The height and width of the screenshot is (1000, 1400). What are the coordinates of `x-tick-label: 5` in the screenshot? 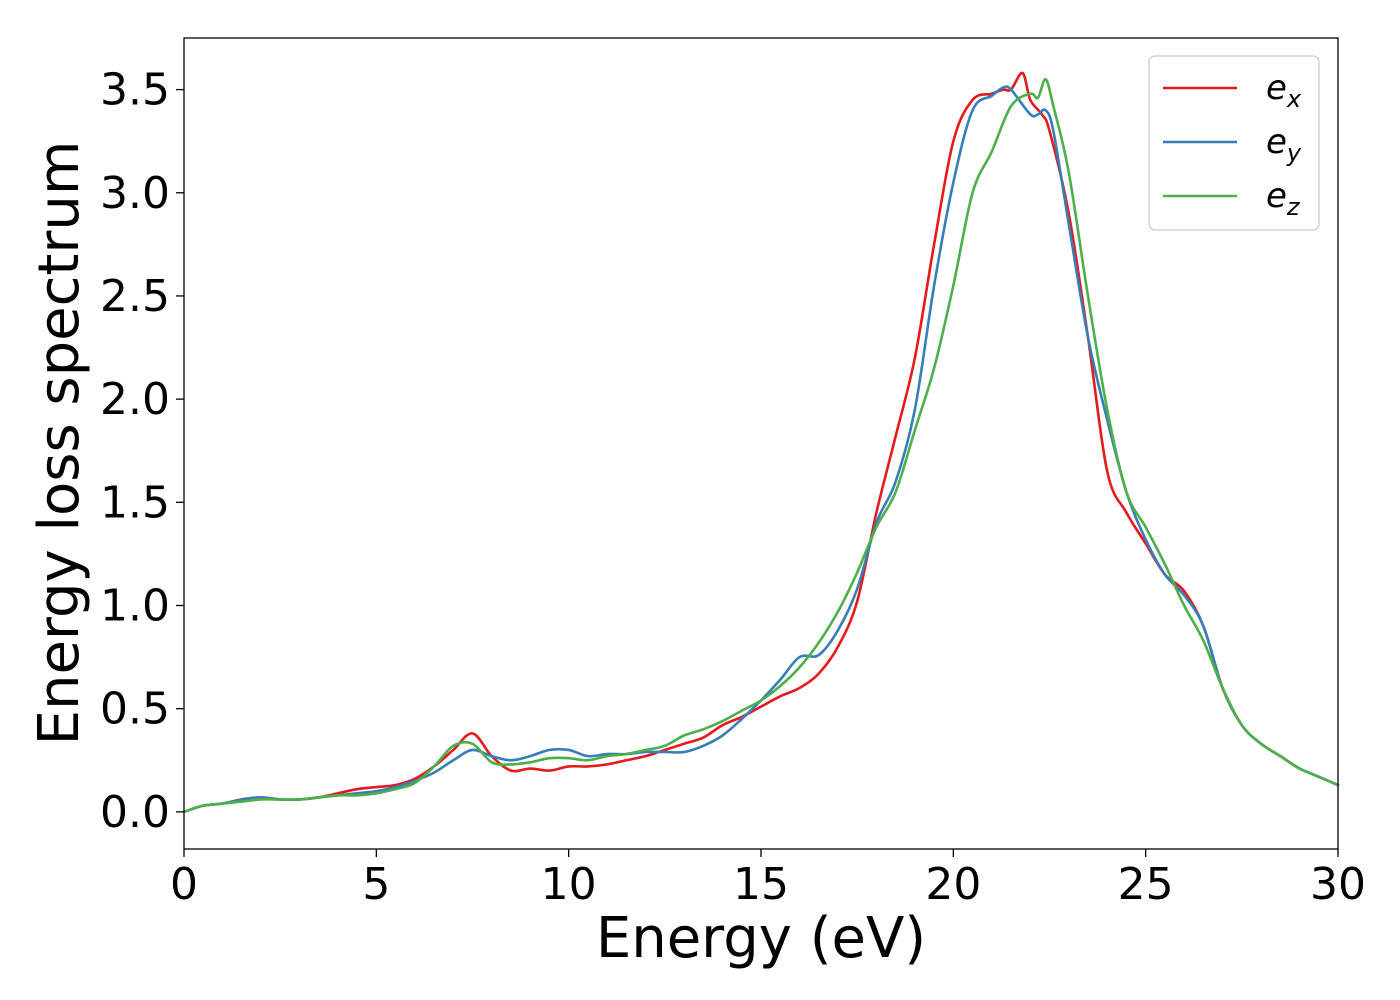 It's located at (376, 884).